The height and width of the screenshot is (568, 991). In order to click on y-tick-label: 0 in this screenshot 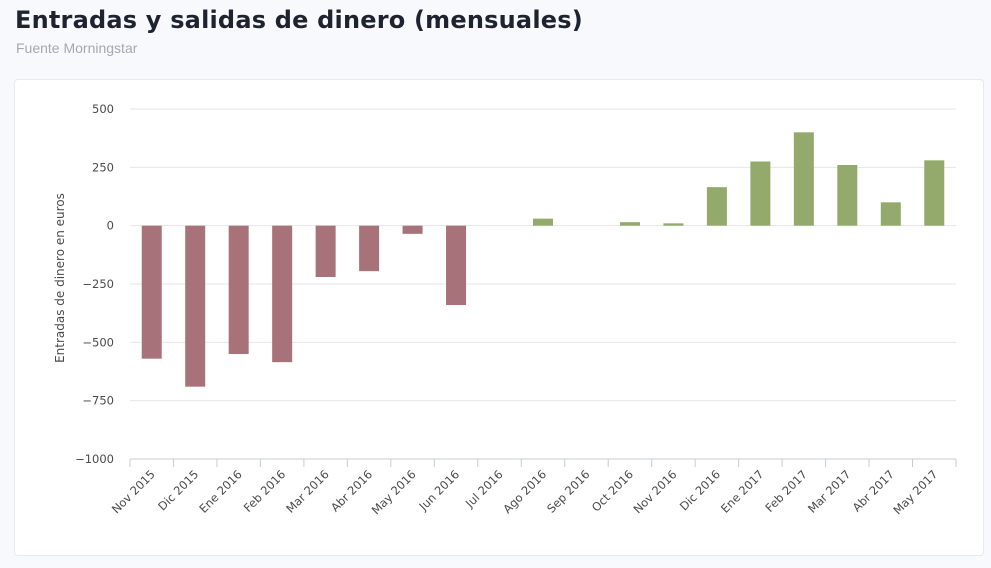, I will do `click(110, 226)`.